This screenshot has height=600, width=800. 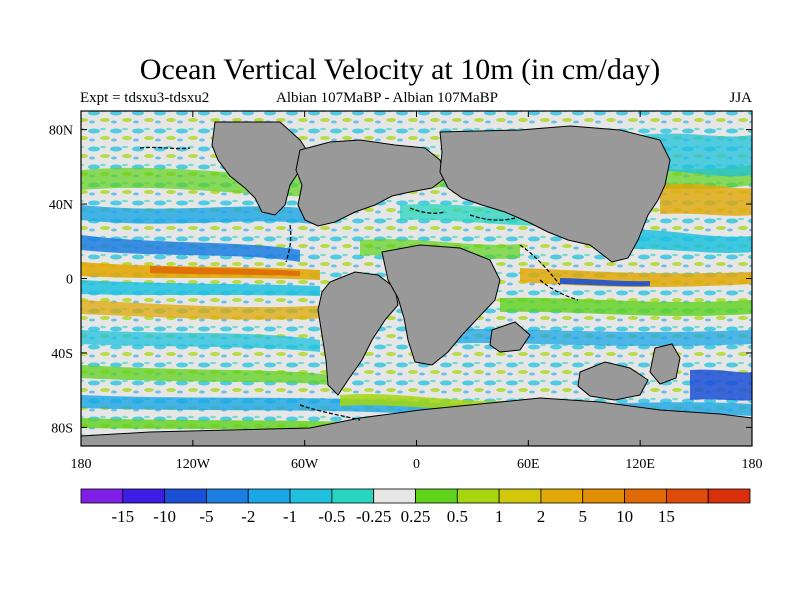 What do you see at coordinates (248, 516) in the screenshot?
I see `colorbar-label: -2` at bounding box center [248, 516].